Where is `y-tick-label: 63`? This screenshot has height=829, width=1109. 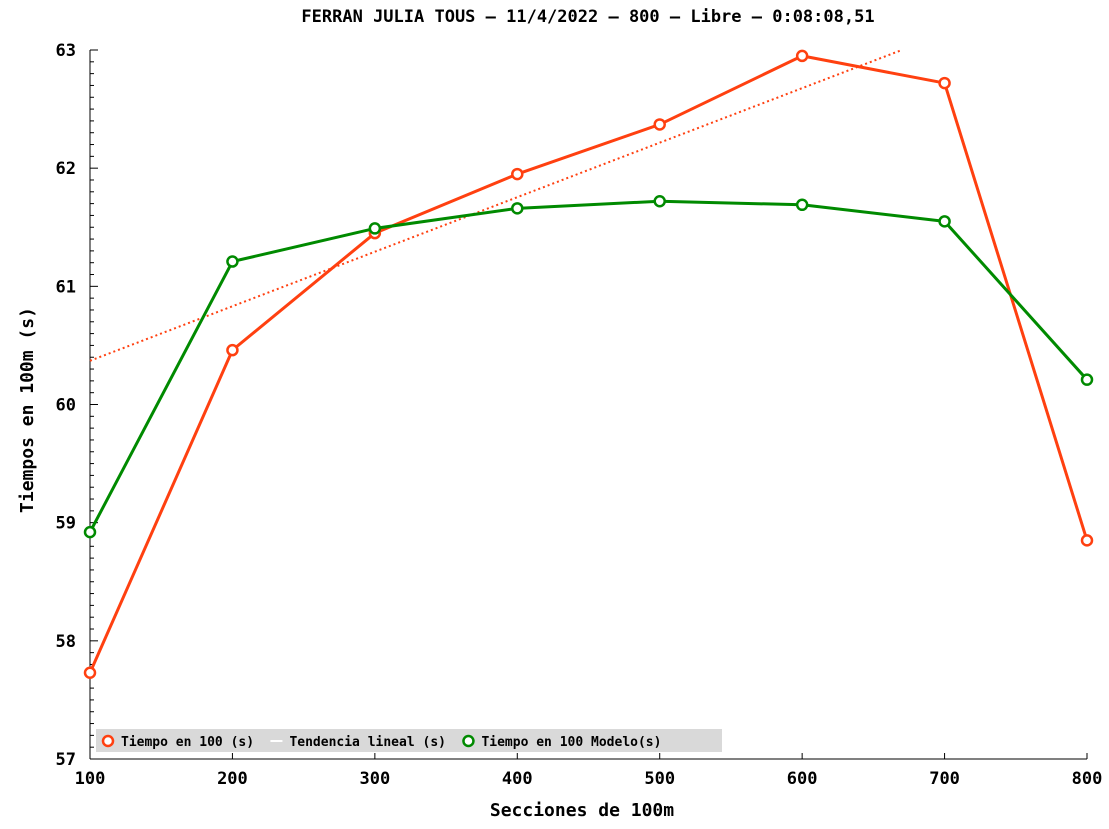 y-tick-label: 63 is located at coordinates (66, 51).